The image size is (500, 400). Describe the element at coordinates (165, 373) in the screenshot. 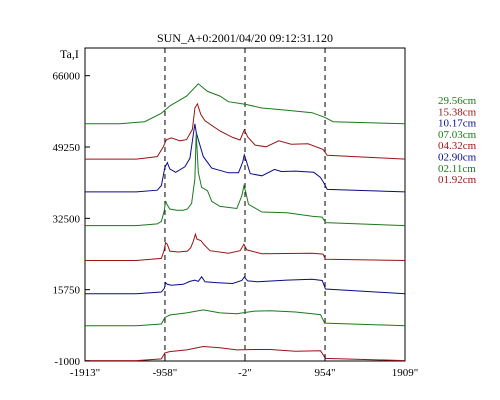

I see `x-tick-label-1: -958"` at that location.